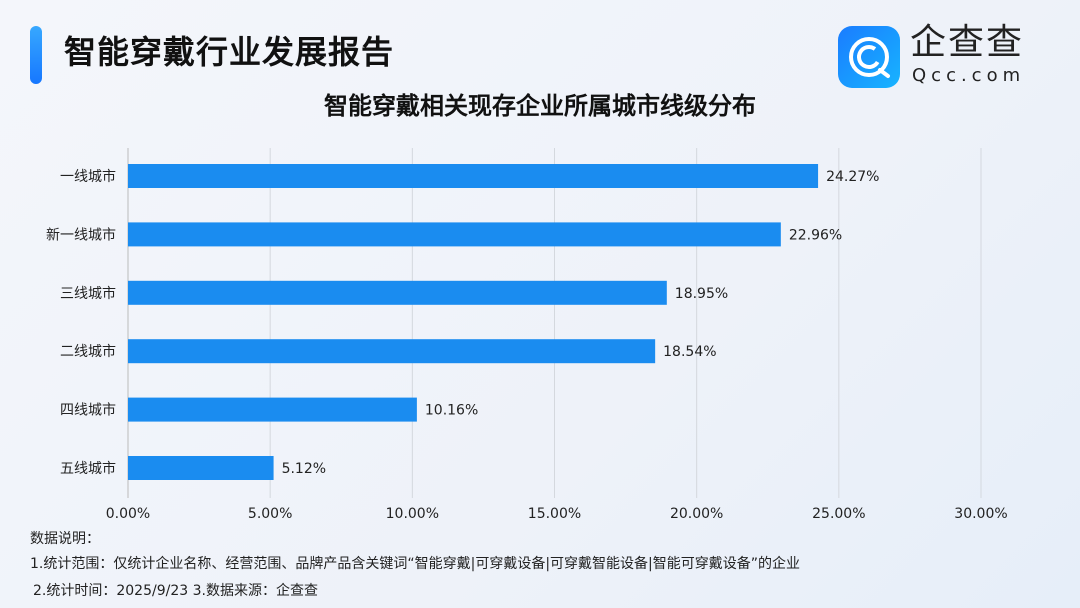  Describe the element at coordinates (88, 410) in the screenshot. I see `y-category-label: 四线城市` at that location.